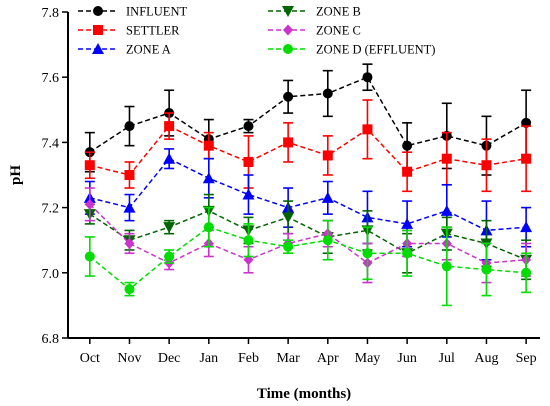 Image resolution: width=550 pixels, height=406 pixels. Describe the element at coordinates (338, 12) in the screenshot. I see `legend-label: ZONE B` at that location.